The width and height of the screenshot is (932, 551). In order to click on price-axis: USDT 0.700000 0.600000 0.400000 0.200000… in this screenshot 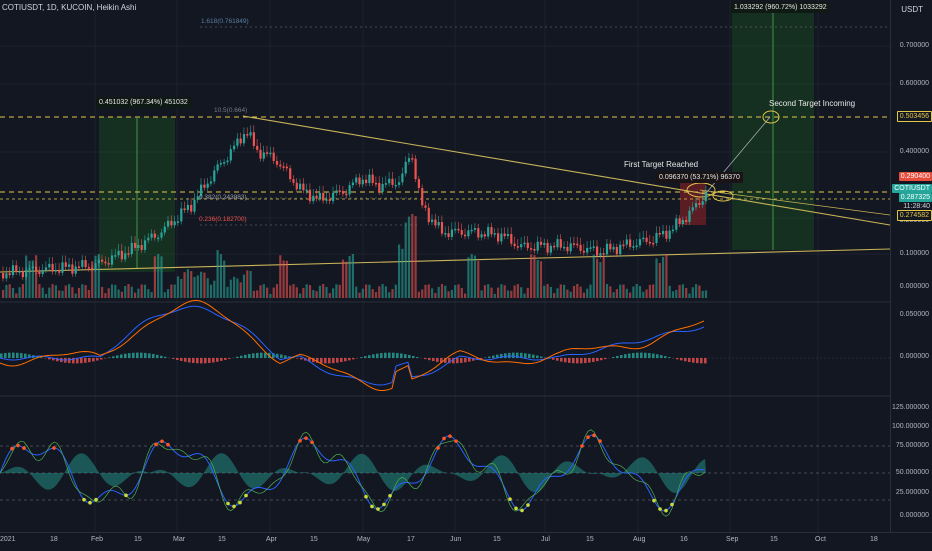, I will do `click(911, 266)`.